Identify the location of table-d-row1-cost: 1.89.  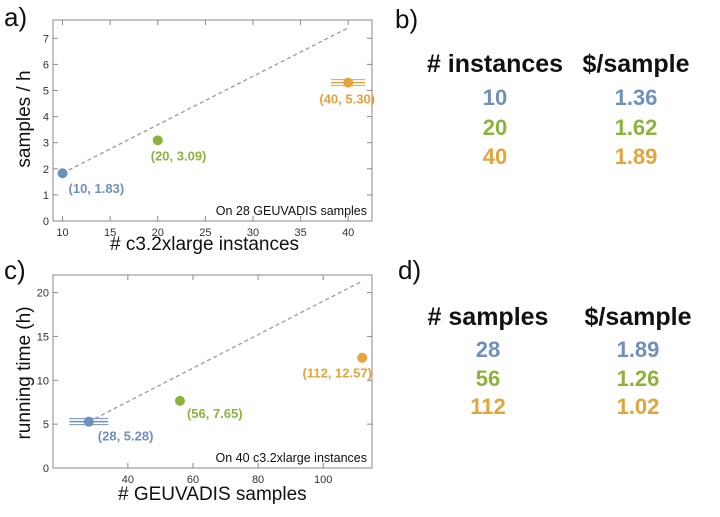
(638, 349).